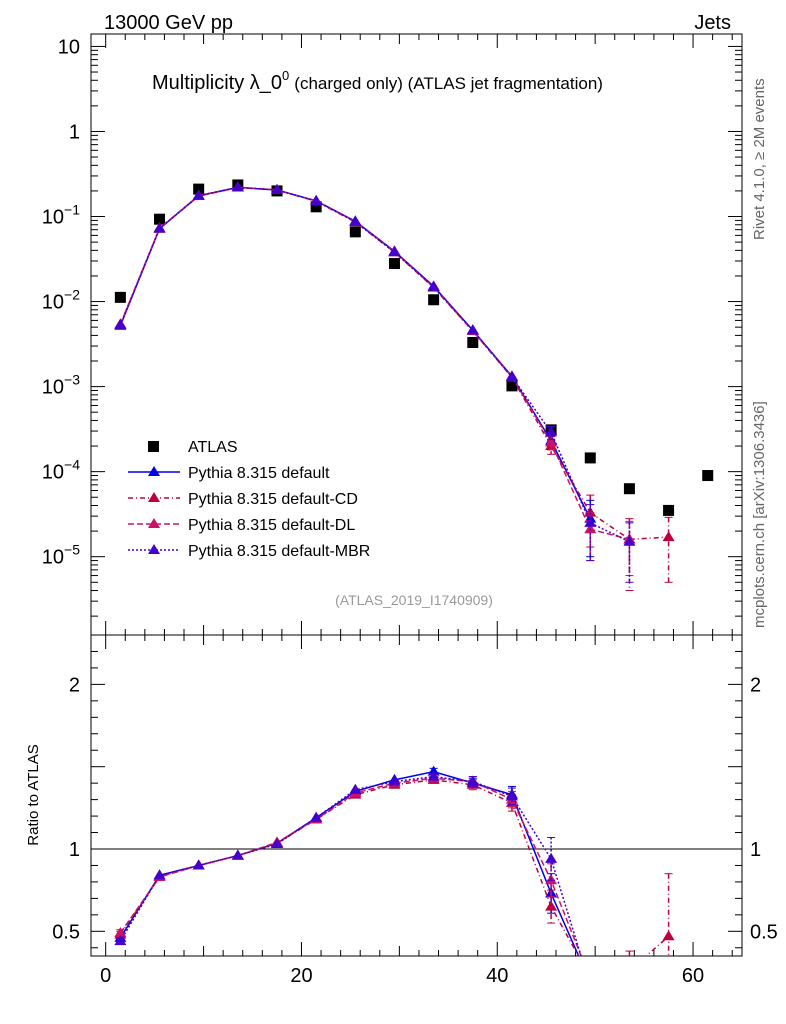  What do you see at coordinates (448, 83) in the screenshot?
I see `title-suffix: (charged only) (ATLAS jet fragmentation)` at bounding box center [448, 83].